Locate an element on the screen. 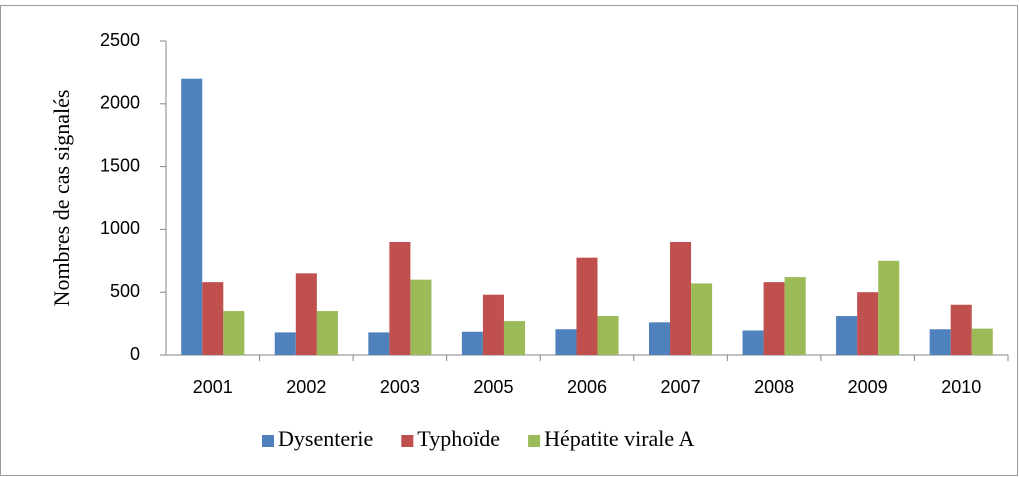 This screenshot has height=477, width=1019. legend-label: Dysenterie is located at coordinates (325, 438).